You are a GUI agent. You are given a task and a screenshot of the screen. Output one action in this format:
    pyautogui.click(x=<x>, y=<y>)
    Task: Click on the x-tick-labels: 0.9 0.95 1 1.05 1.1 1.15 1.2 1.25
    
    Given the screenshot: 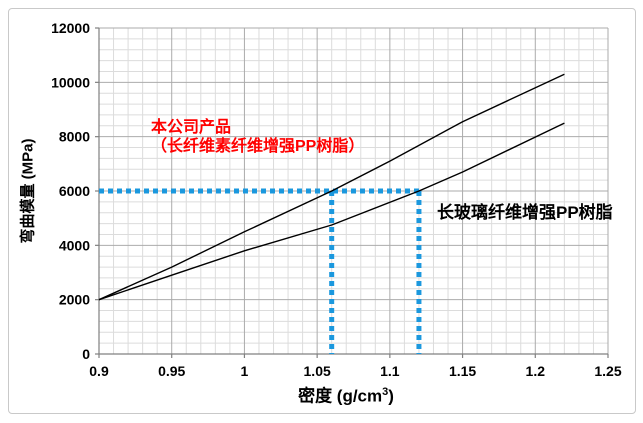 What is the action you would take?
    pyautogui.click(x=355, y=371)
    